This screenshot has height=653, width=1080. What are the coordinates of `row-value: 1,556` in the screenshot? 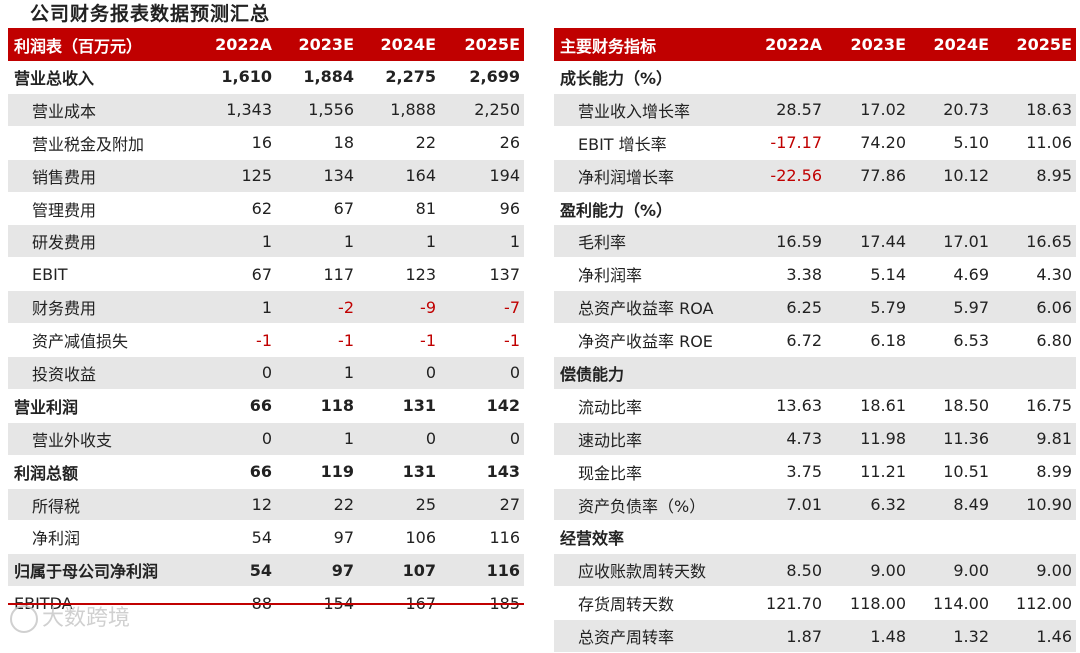 It's located at (317, 110).